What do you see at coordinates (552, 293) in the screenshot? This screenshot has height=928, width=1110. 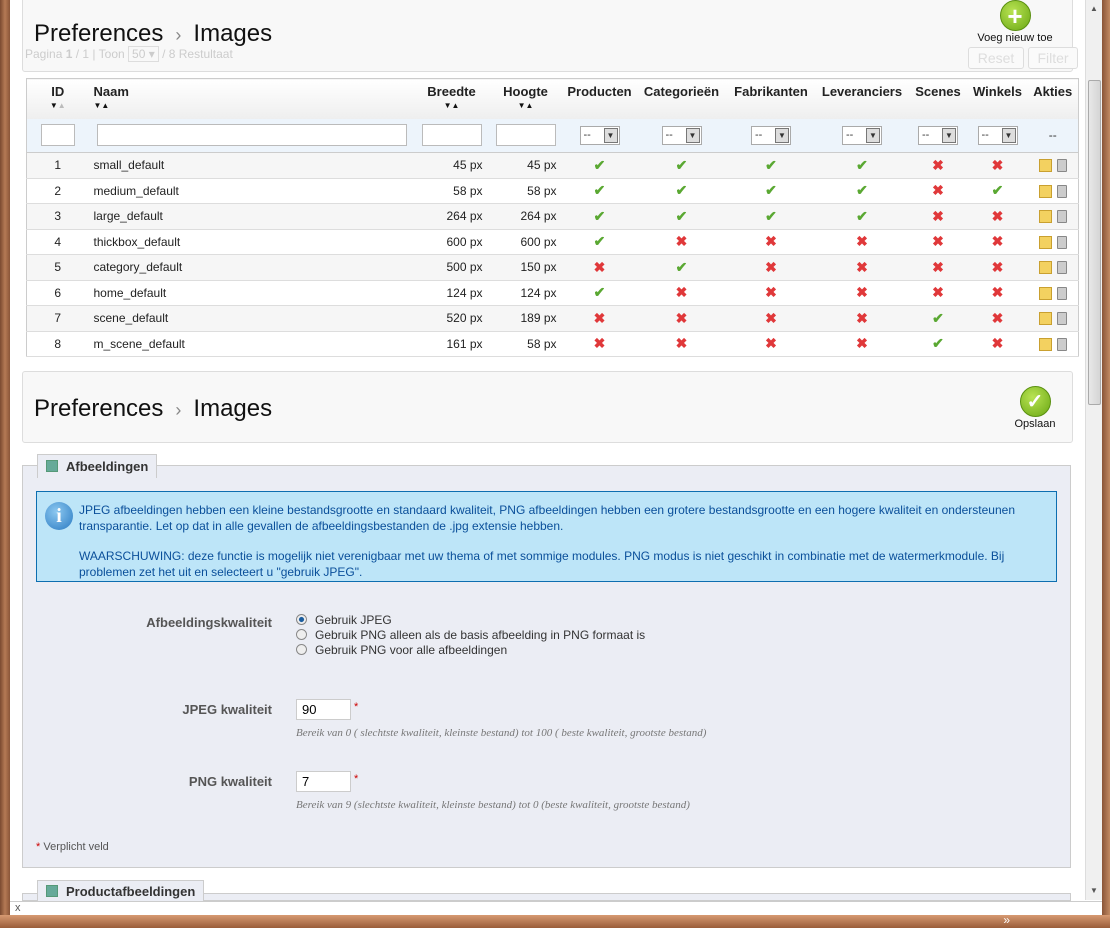 I see `table-row: 6 home_default 124 px 124 px ✔ ✖ ✖ ✖ ✖ ✖` at bounding box center [552, 293].